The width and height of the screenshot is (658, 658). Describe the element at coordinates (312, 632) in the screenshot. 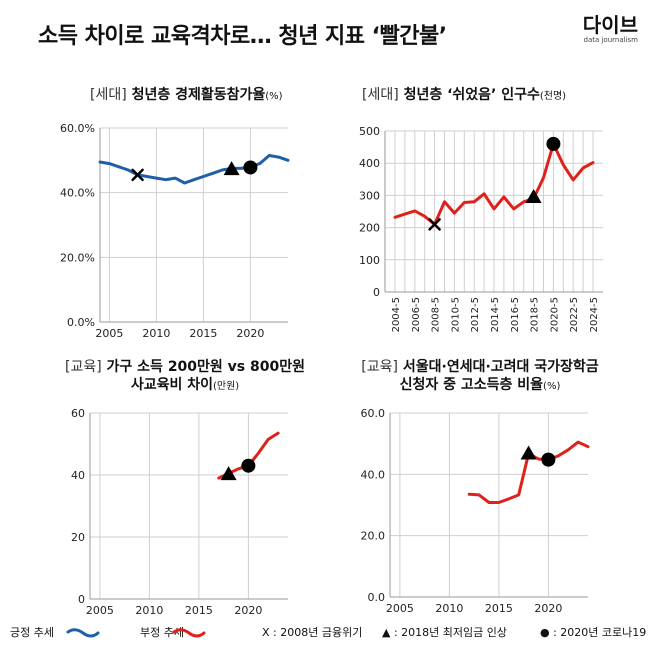

I see `legend-x-marker: X : 2008년 금융위기` at that location.